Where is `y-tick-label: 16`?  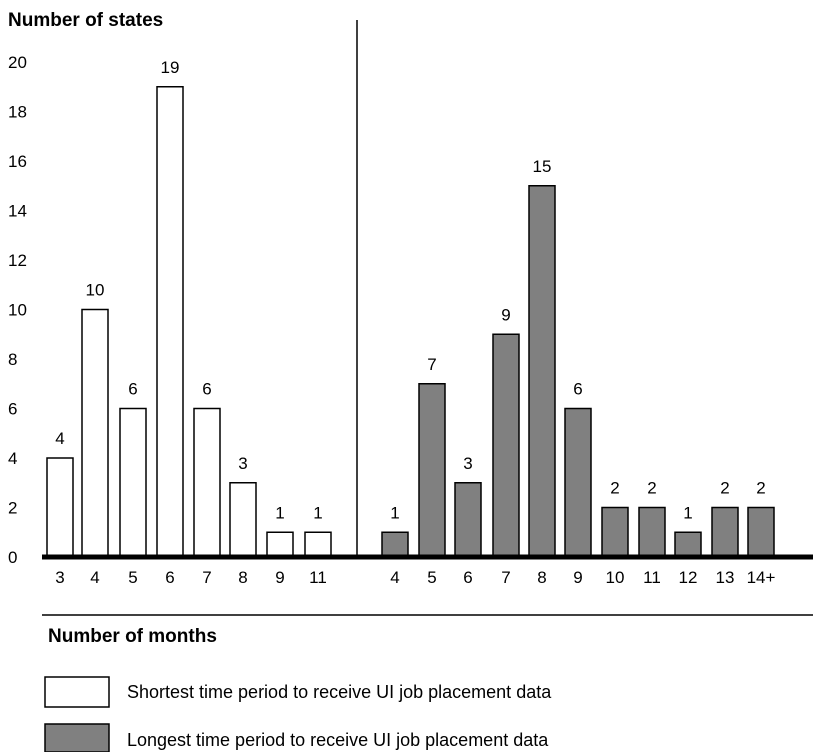
y-tick-label: 16 is located at coordinates (17, 161).